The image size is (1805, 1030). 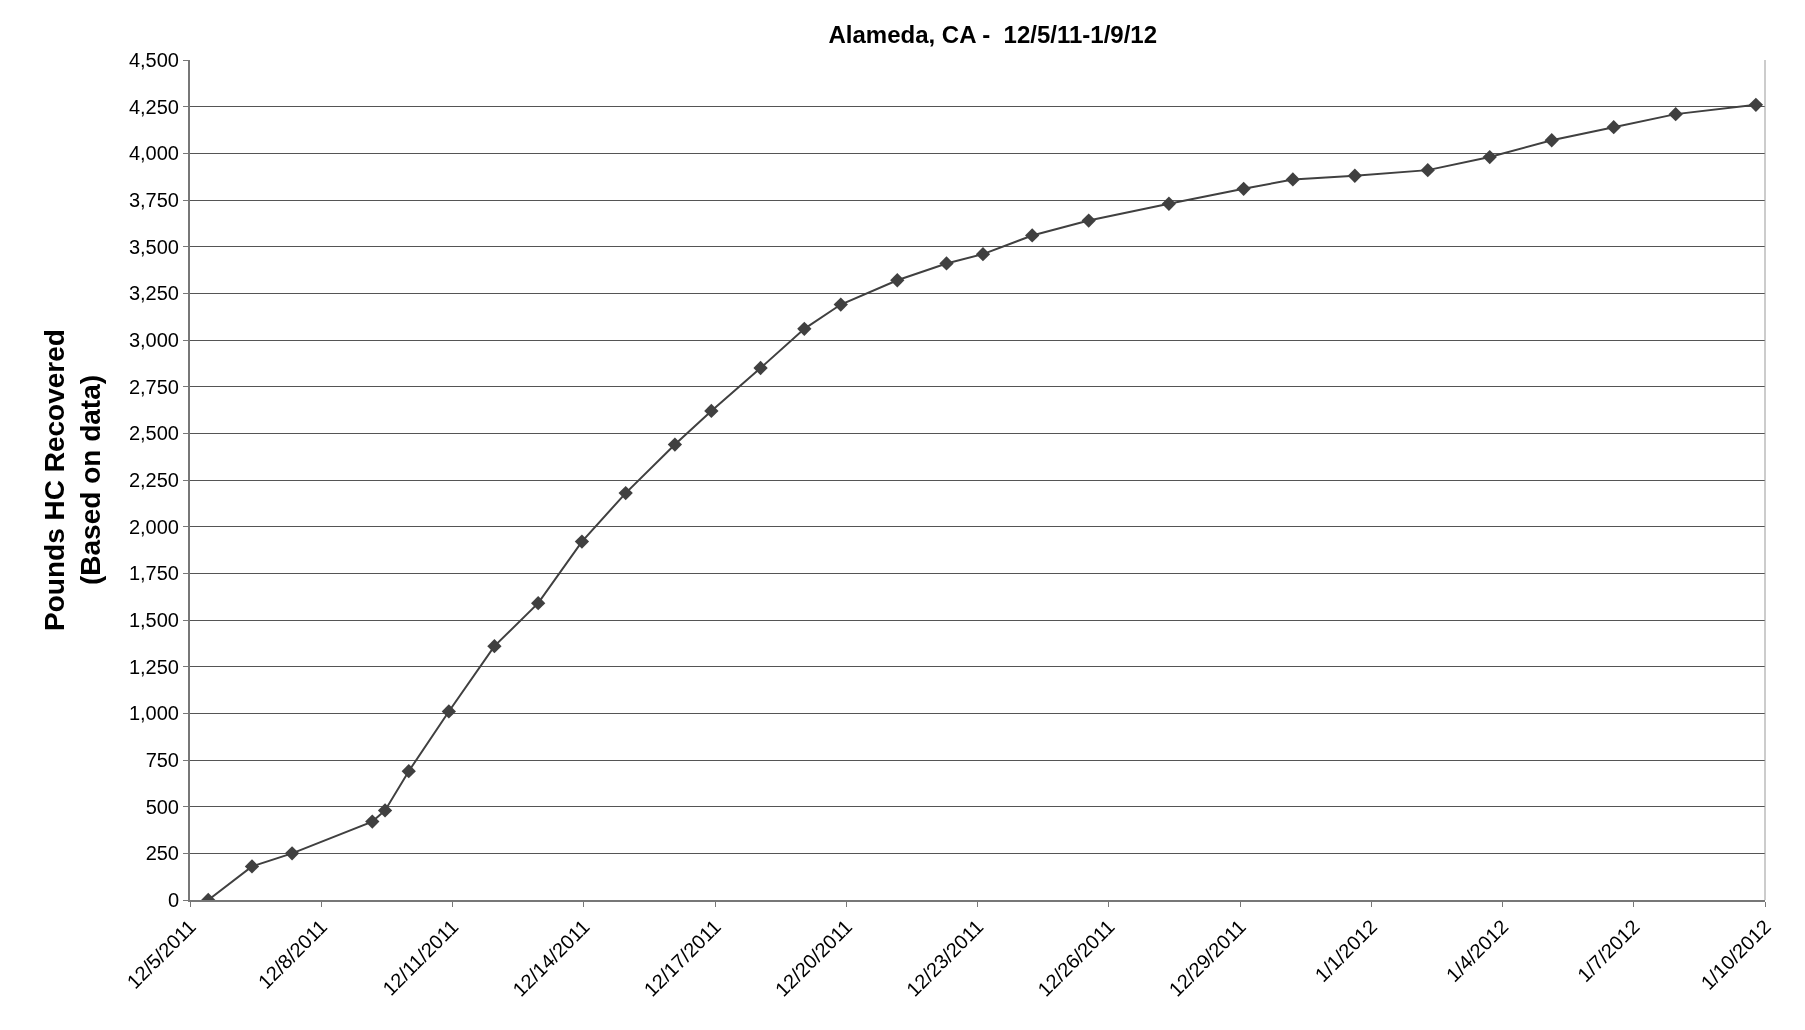 I want to click on y-tick-label: 0, so click(x=173, y=900).